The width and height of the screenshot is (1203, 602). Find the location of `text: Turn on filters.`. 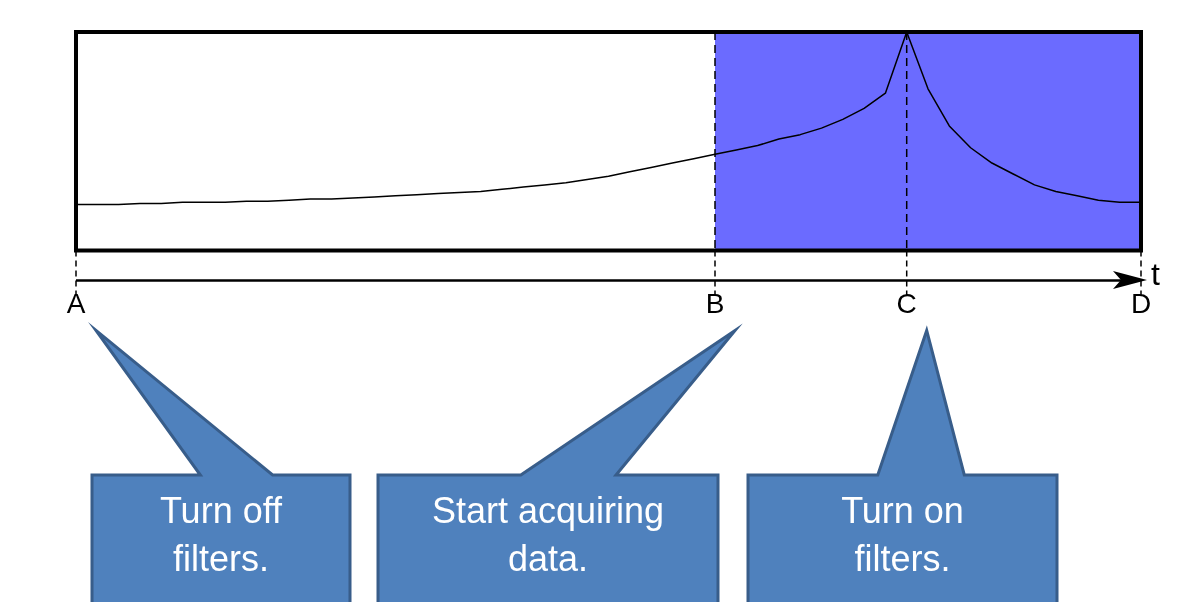

text: Turn on filters. is located at coordinates (902, 534).